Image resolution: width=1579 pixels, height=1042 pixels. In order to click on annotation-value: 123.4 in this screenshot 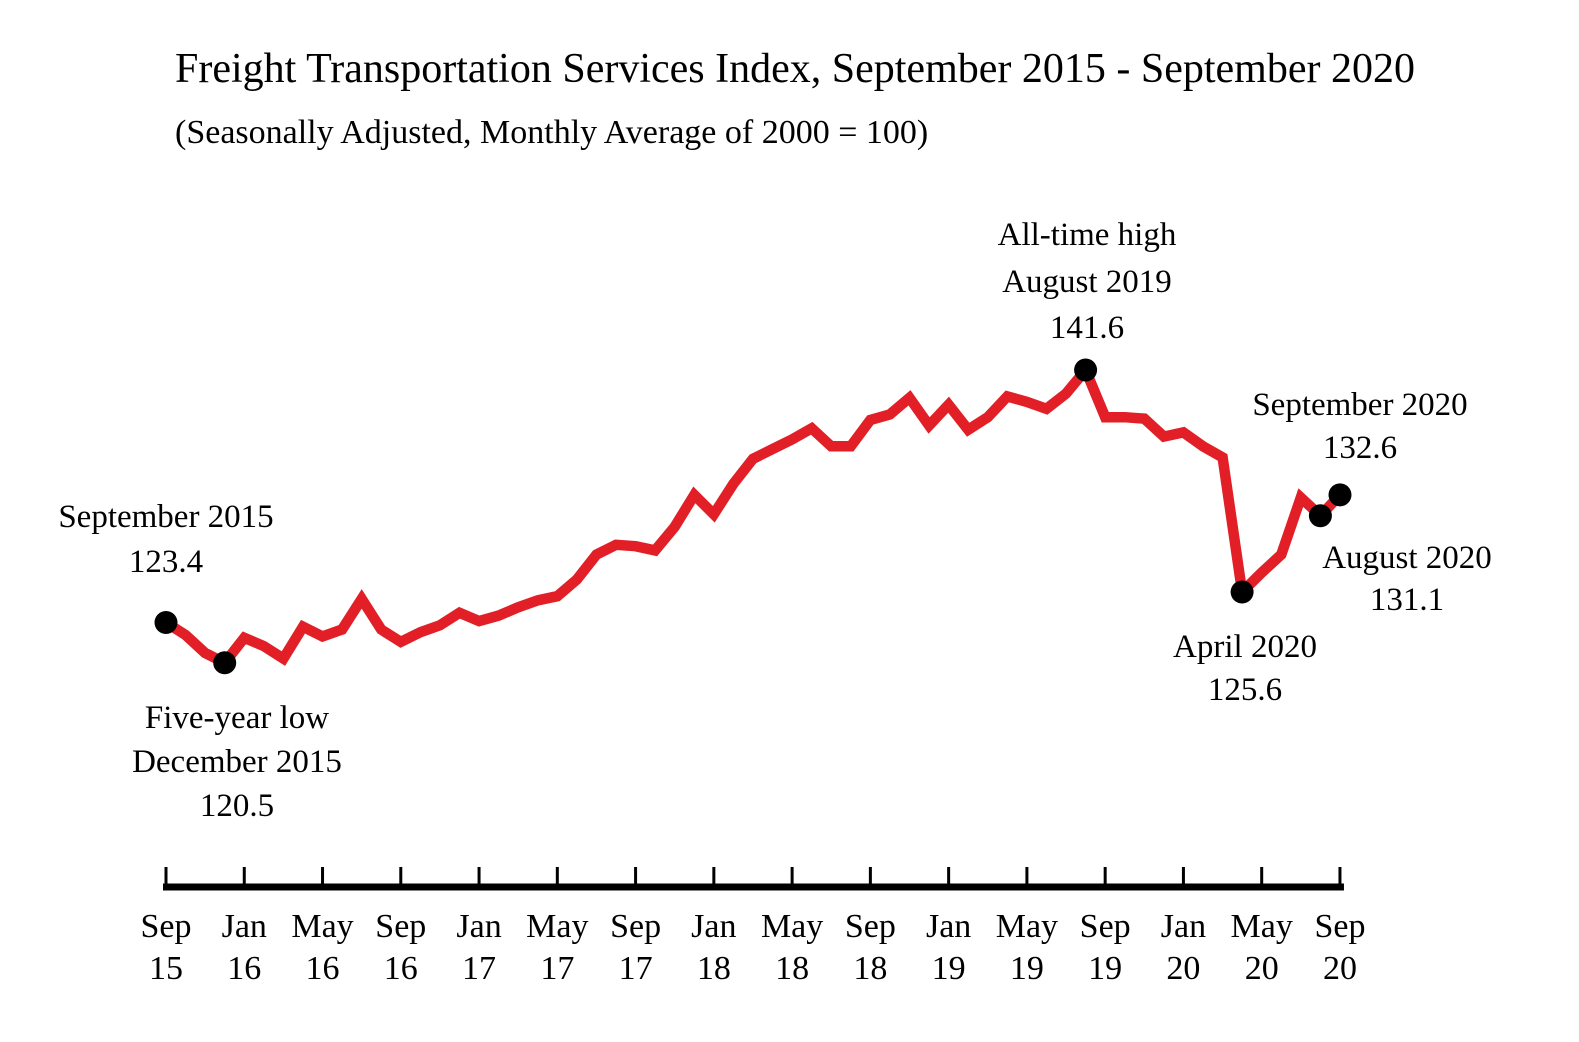, I will do `click(166, 562)`.